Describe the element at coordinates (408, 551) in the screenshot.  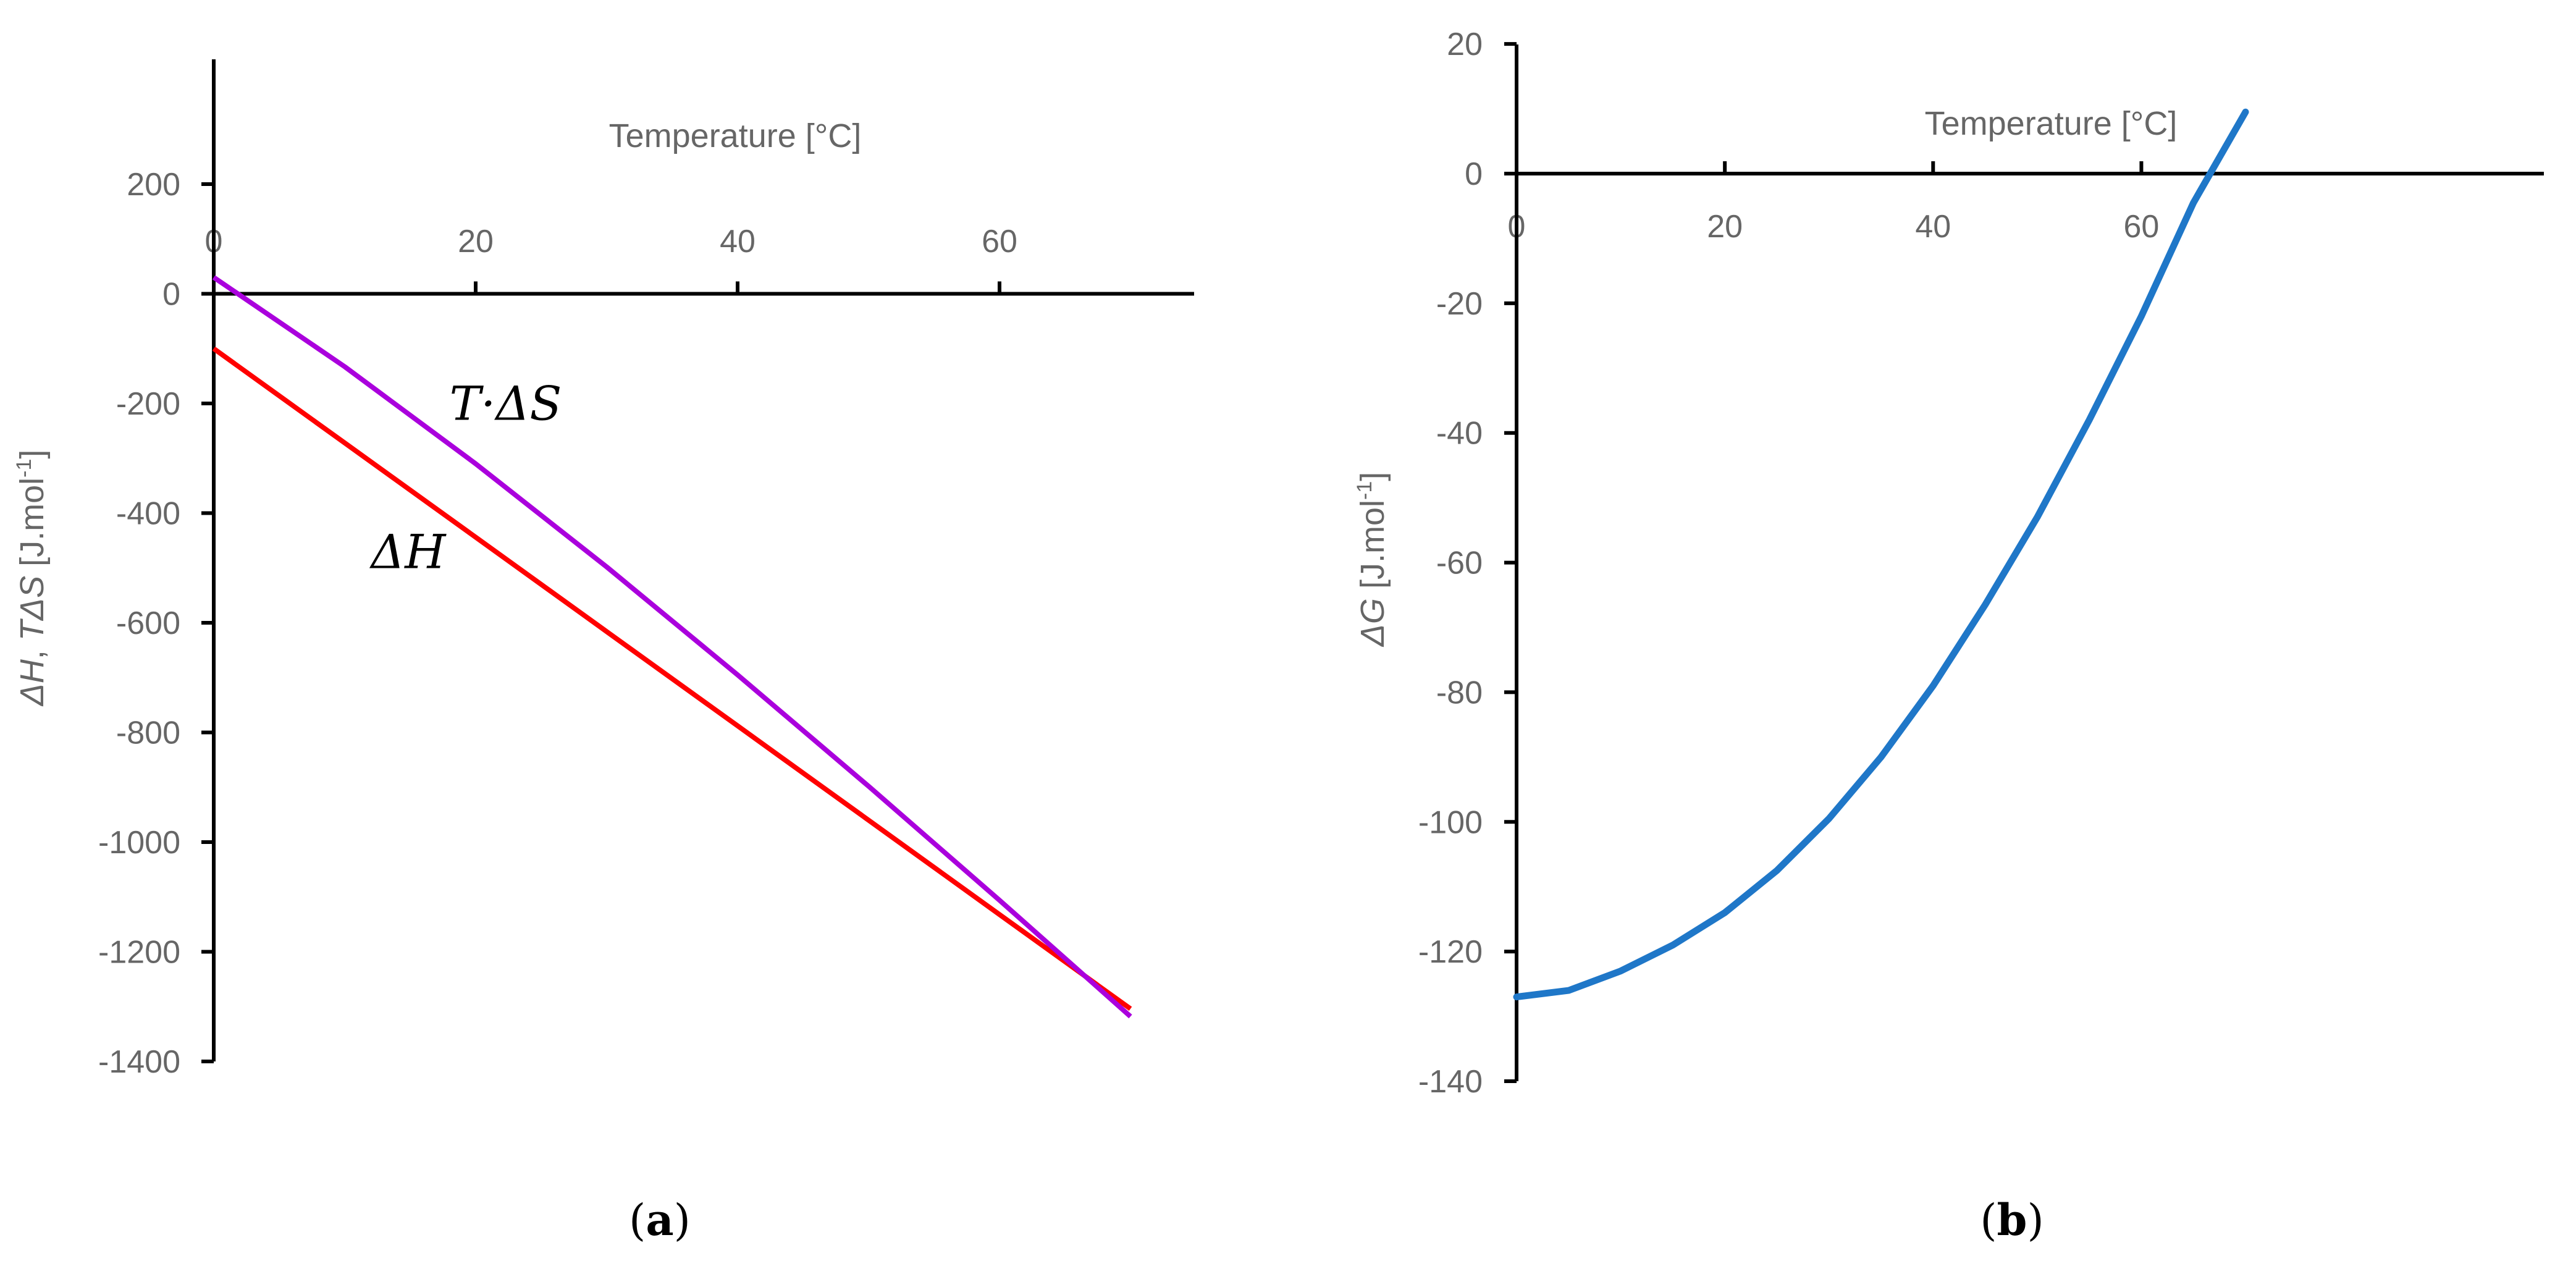
I see `series-label-delta-h: ΔH` at that location.